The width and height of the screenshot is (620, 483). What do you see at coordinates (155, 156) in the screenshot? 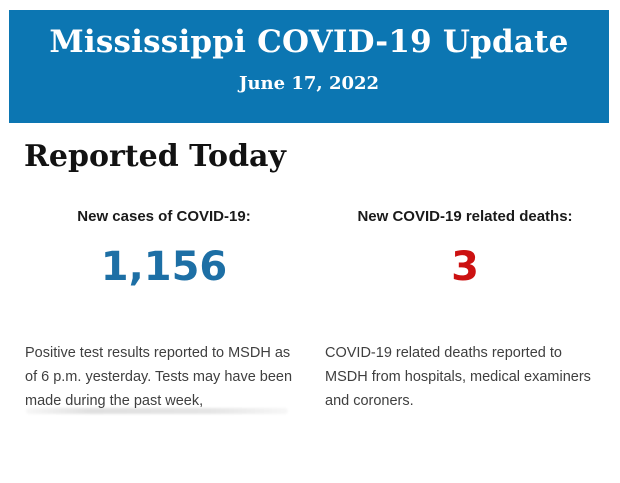
I see `section-heading: Reported Today` at bounding box center [155, 156].